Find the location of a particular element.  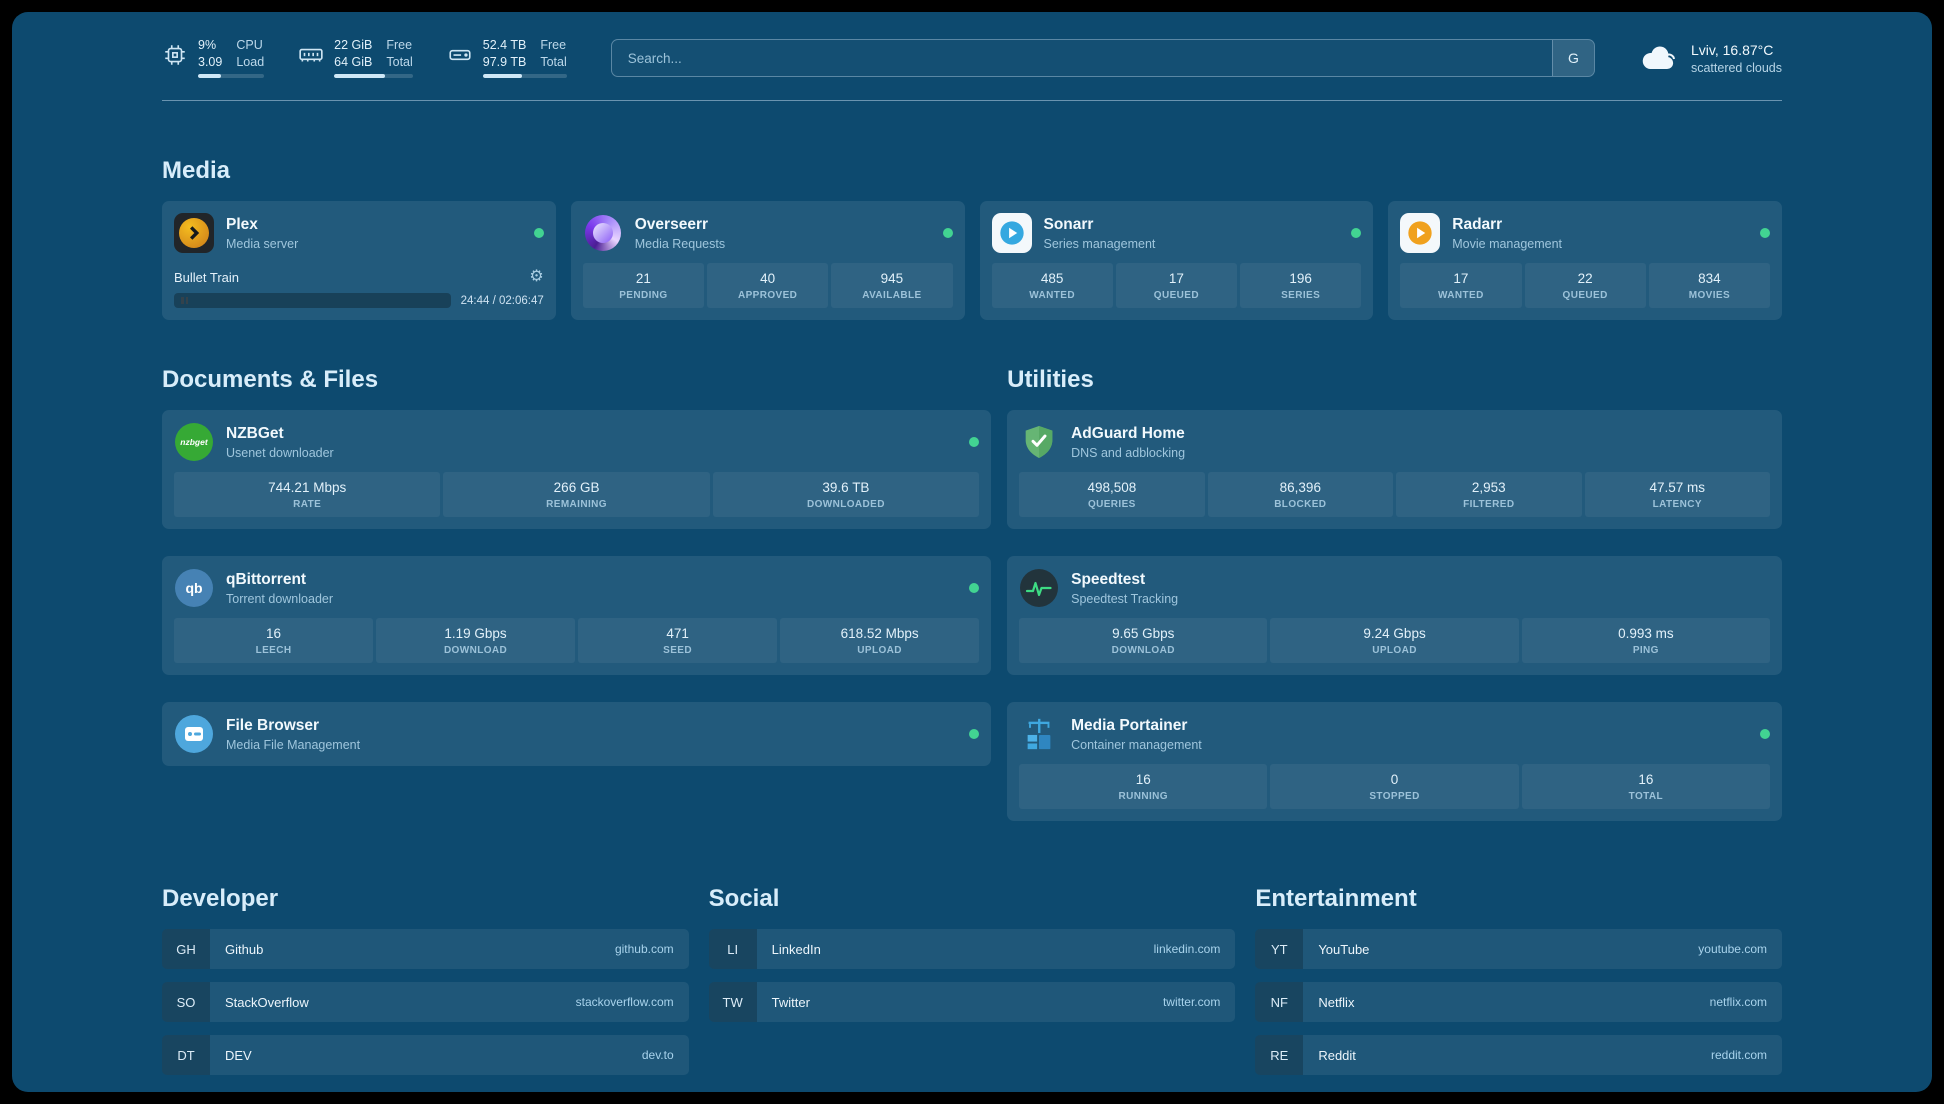

stat-leech: 16 LEECH is located at coordinates (274, 640).